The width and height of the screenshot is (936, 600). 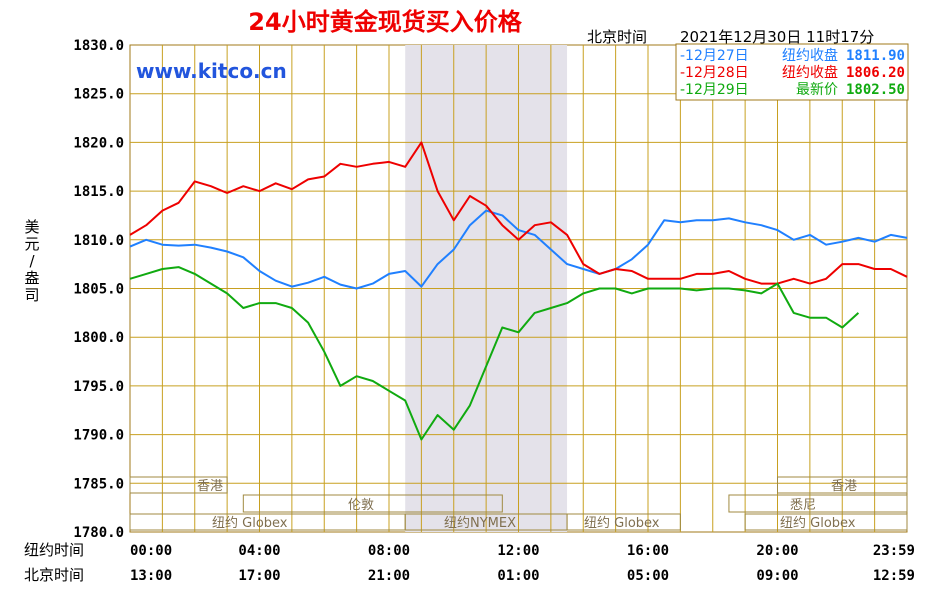 I want to click on ny-time-label: 纽约时间, so click(x=54, y=550).